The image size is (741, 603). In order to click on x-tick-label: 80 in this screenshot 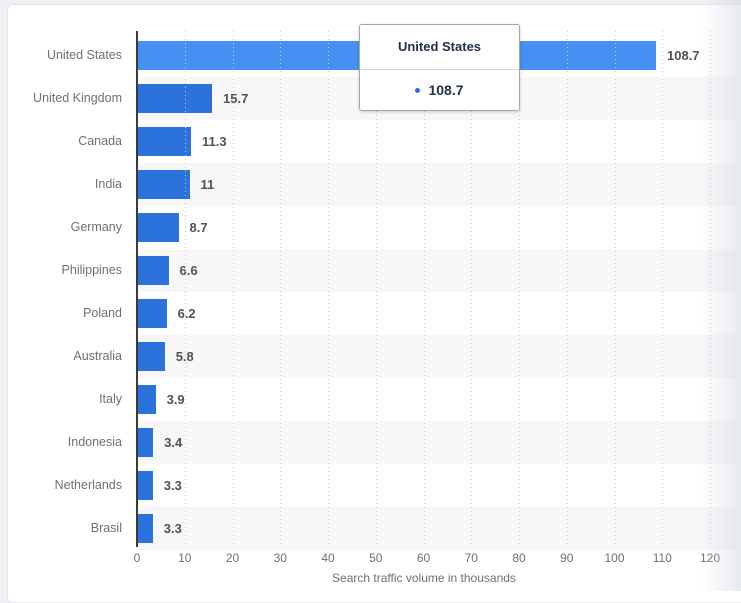, I will do `click(519, 558)`.